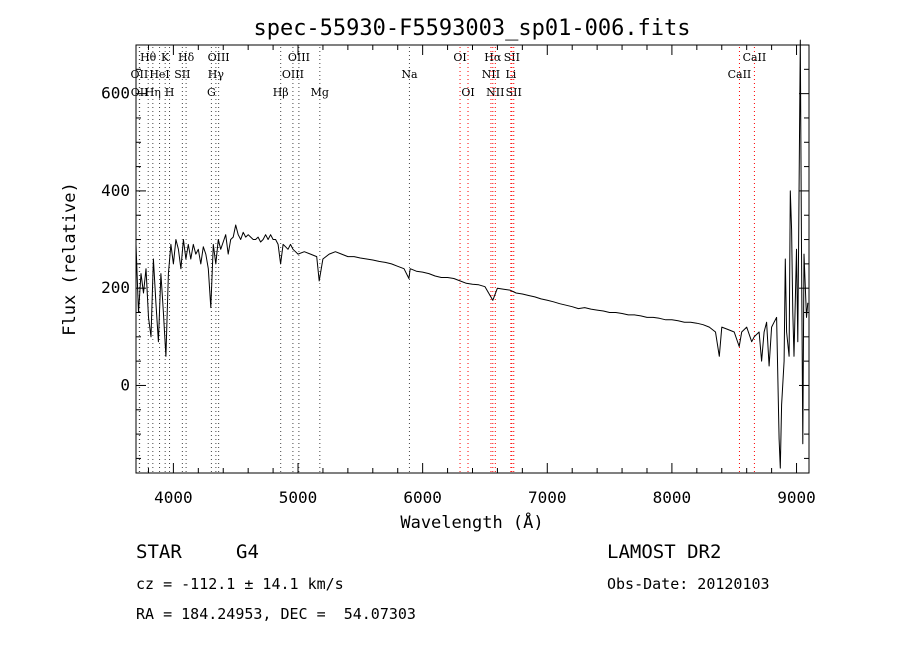 The image size is (900, 650). Describe the element at coordinates (493, 57) in the screenshot. I see `spectral-line-label: Hα` at that location.